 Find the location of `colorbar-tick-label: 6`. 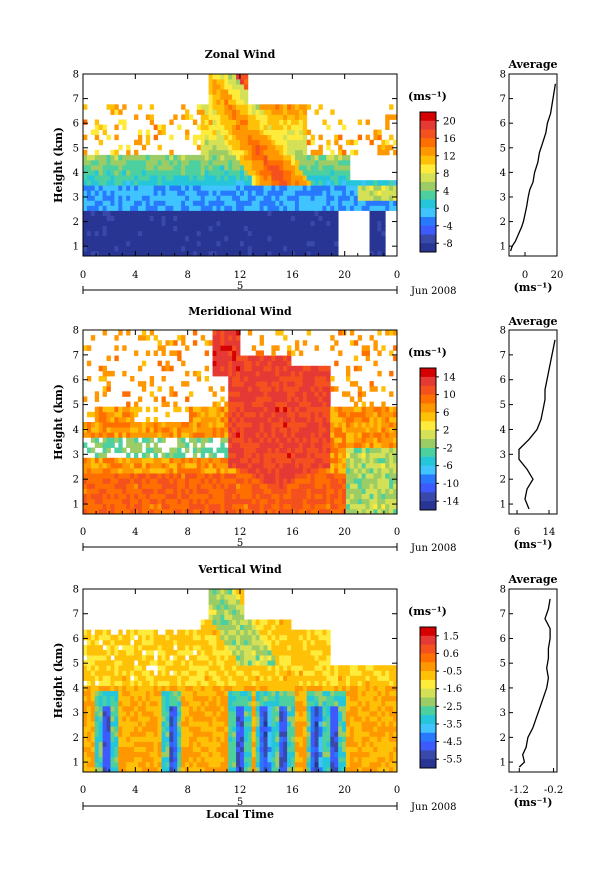

colorbar-tick-label: 6 is located at coordinates (446, 413).